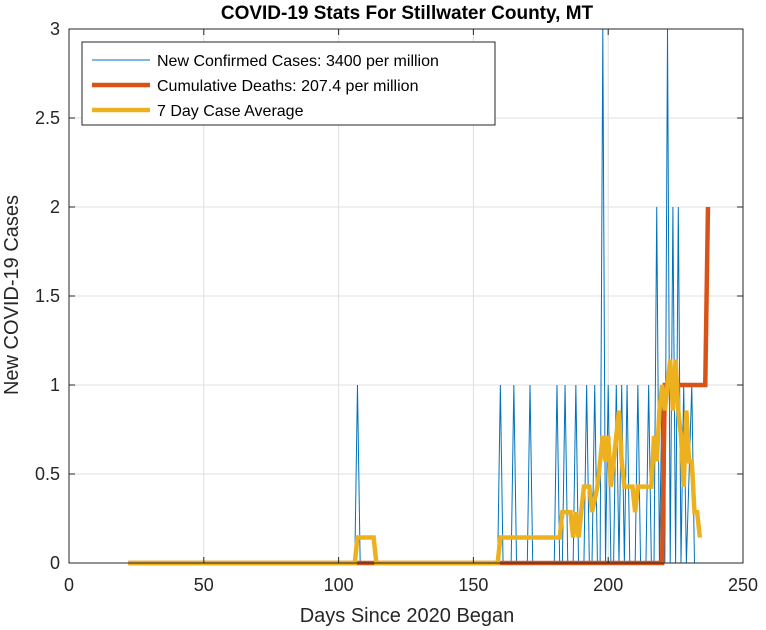  I want to click on x-tick-label-3: 150, so click(473, 585).